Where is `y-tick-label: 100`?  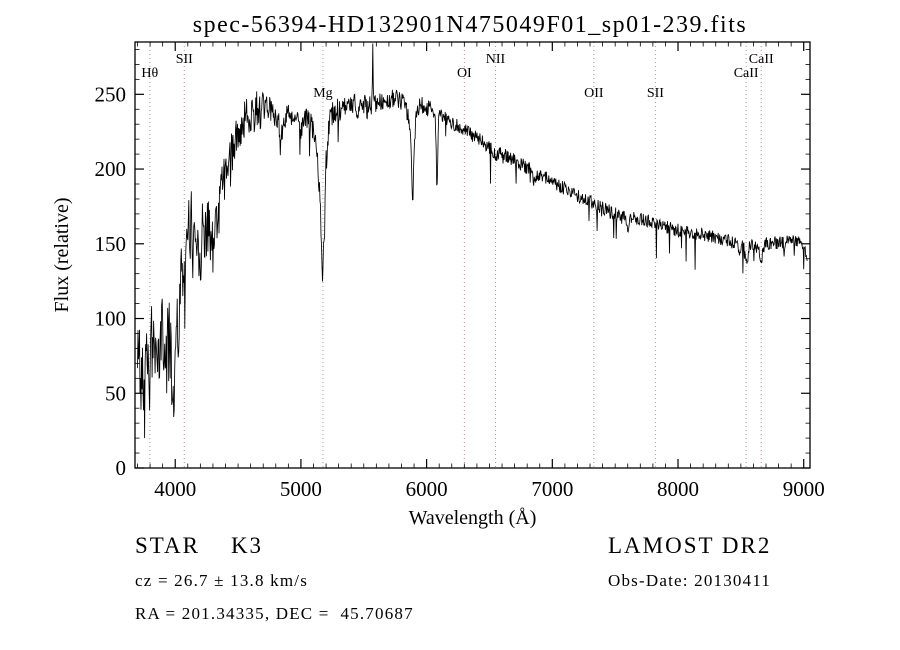
y-tick-label: 100 is located at coordinates (111, 319).